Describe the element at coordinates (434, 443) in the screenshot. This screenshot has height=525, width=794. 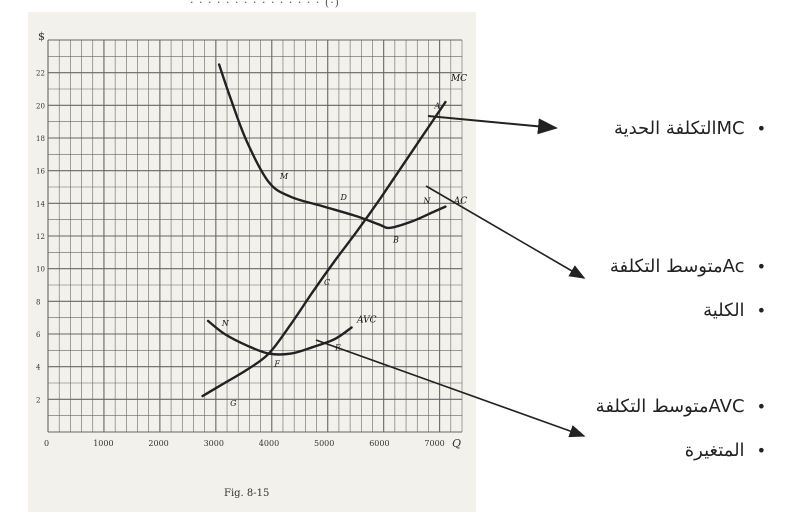
I see `x-tick-label: 7000` at that location.